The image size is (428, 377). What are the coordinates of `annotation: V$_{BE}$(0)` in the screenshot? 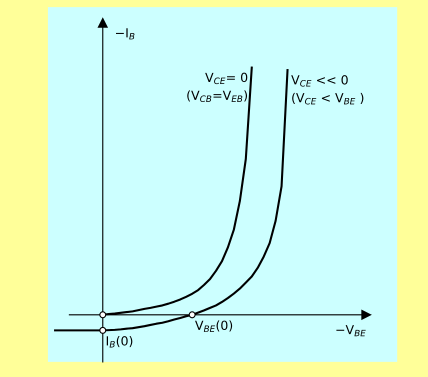 It's located at (213, 326).